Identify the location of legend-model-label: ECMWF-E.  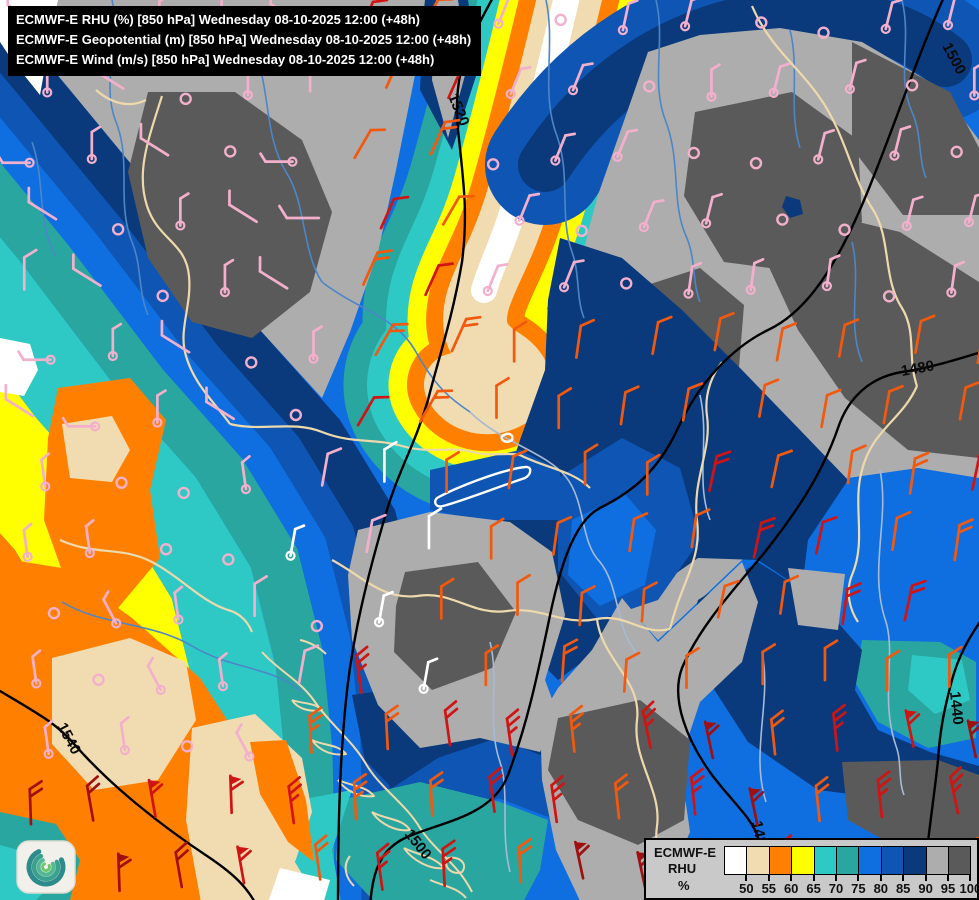
(685, 852).